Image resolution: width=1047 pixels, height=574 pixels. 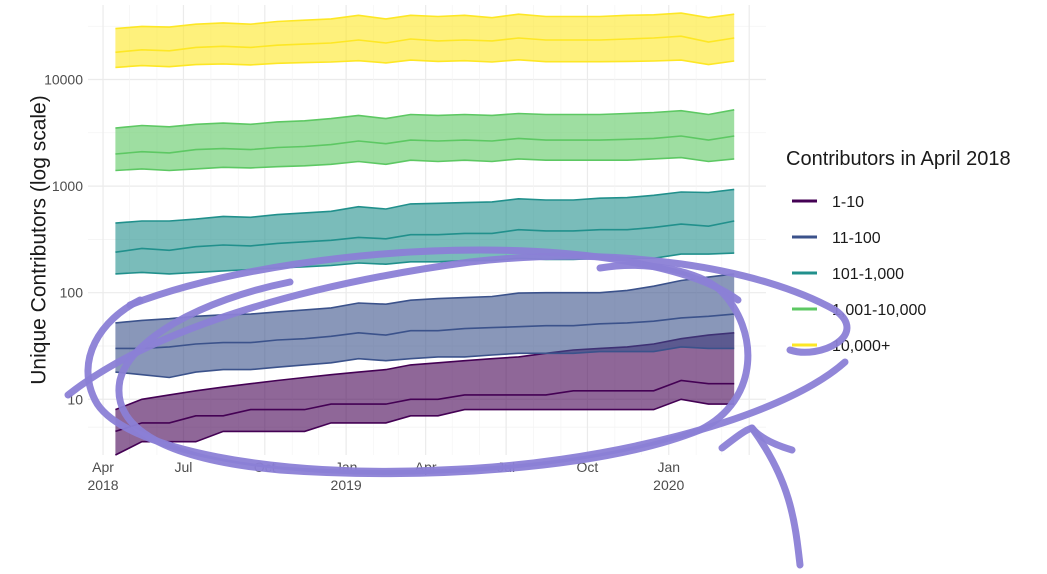 I want to click on x-tick-year-label: 2020, so click(x=668, y=485).